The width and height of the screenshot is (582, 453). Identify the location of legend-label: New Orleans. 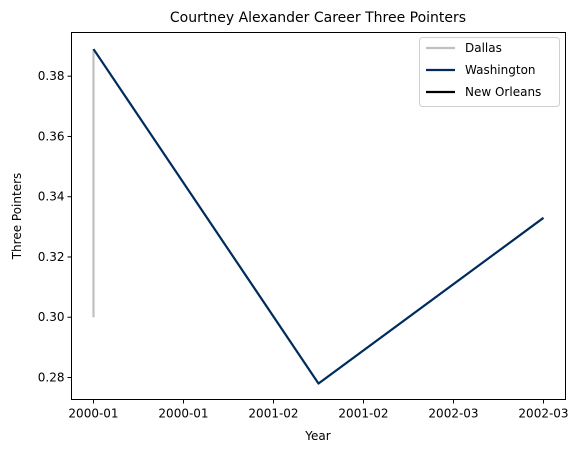
(503, 92).